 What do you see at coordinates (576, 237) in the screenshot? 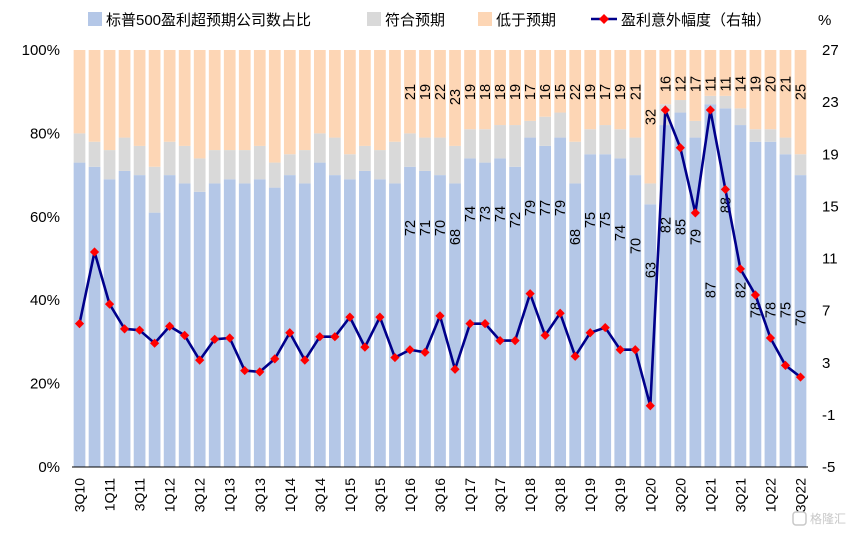
I see `beat-label-4Q18: 68` at bounding box center [576, 237].